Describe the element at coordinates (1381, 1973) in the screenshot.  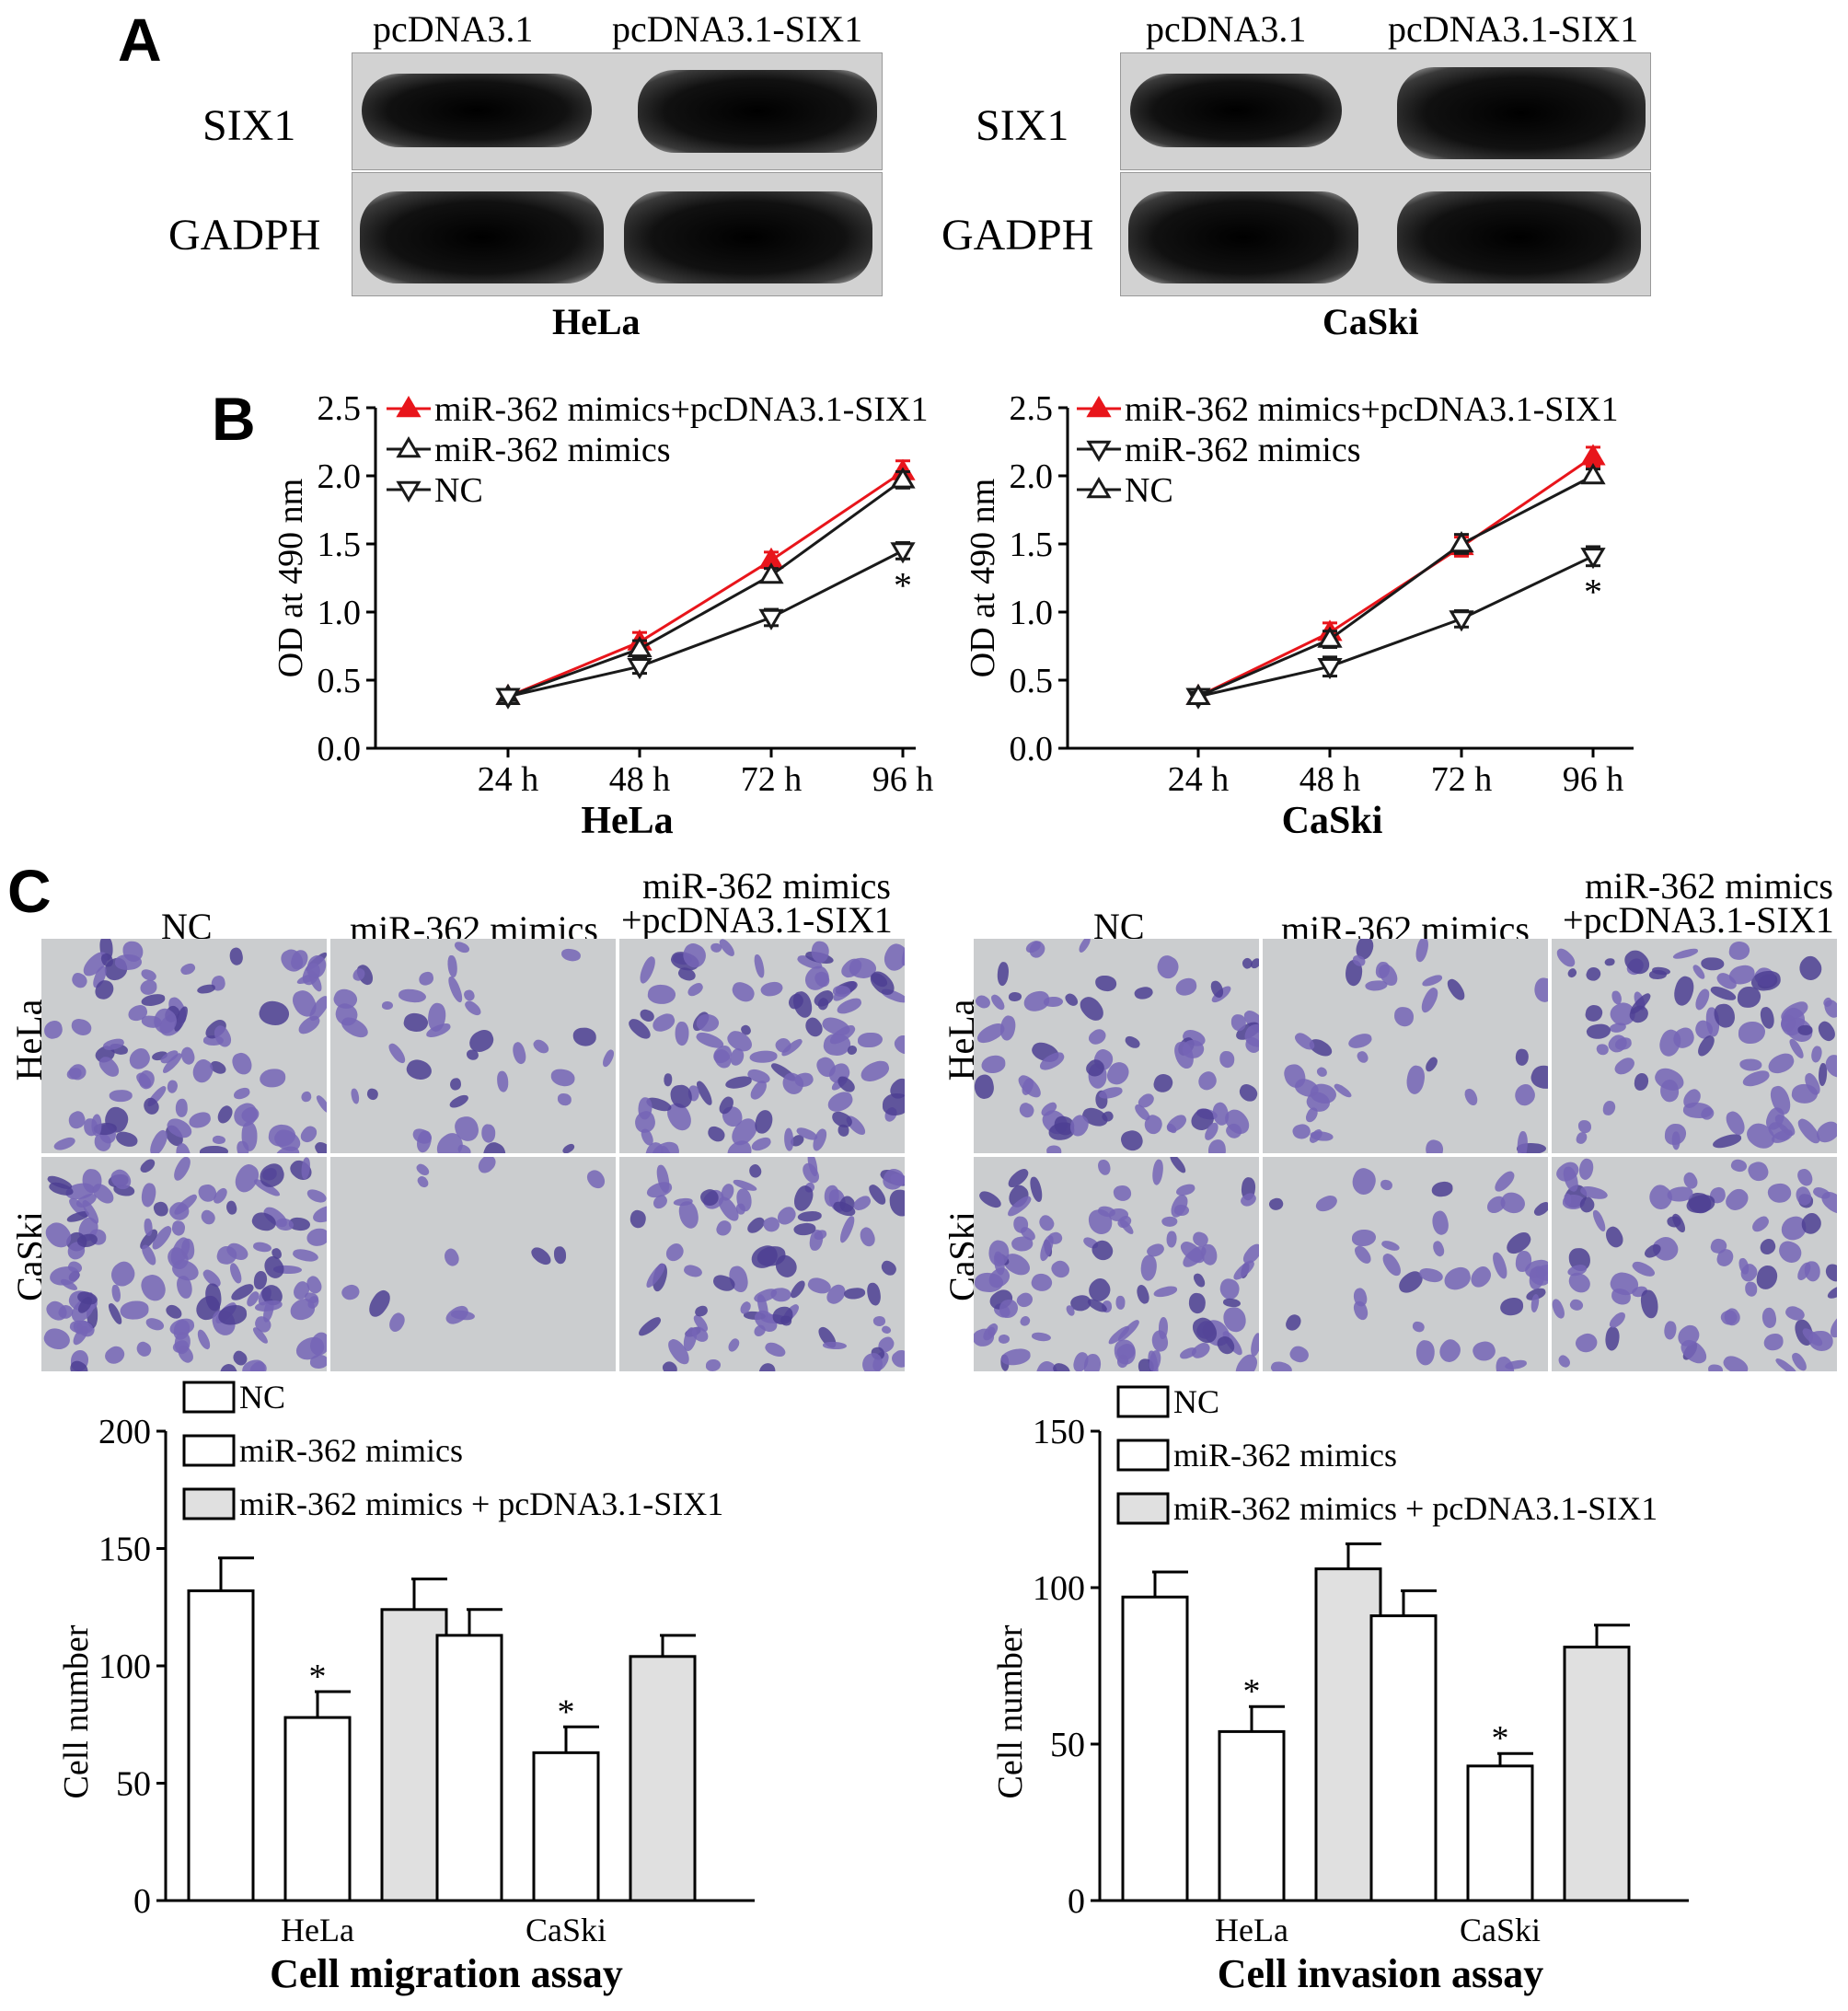
I see `x-axis-label: Cell invasion assay` at that location.